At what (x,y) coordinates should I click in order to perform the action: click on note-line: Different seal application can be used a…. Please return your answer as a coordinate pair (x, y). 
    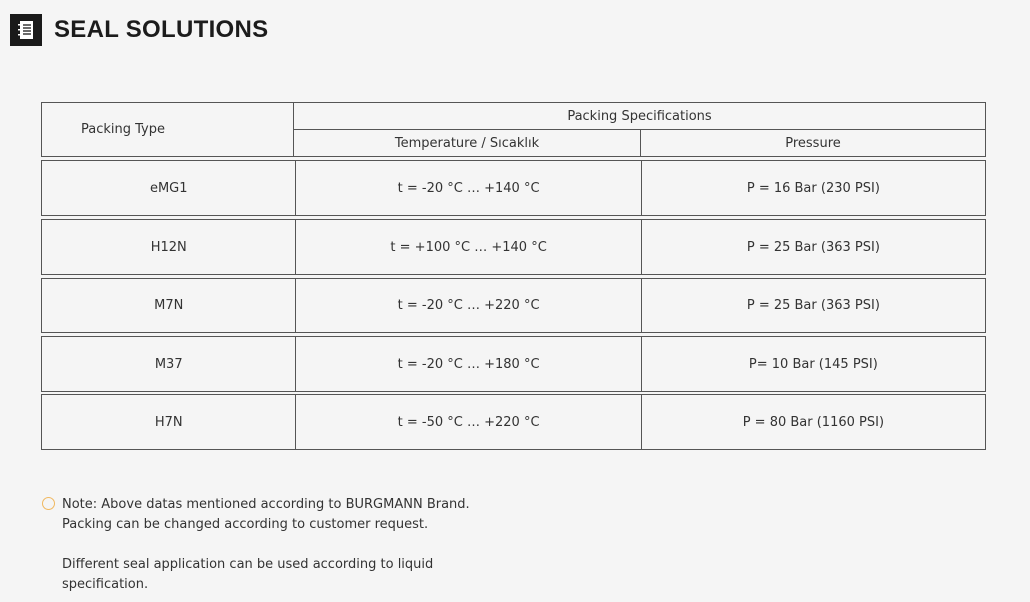
    Looking at the image, I should click on (248, 564).